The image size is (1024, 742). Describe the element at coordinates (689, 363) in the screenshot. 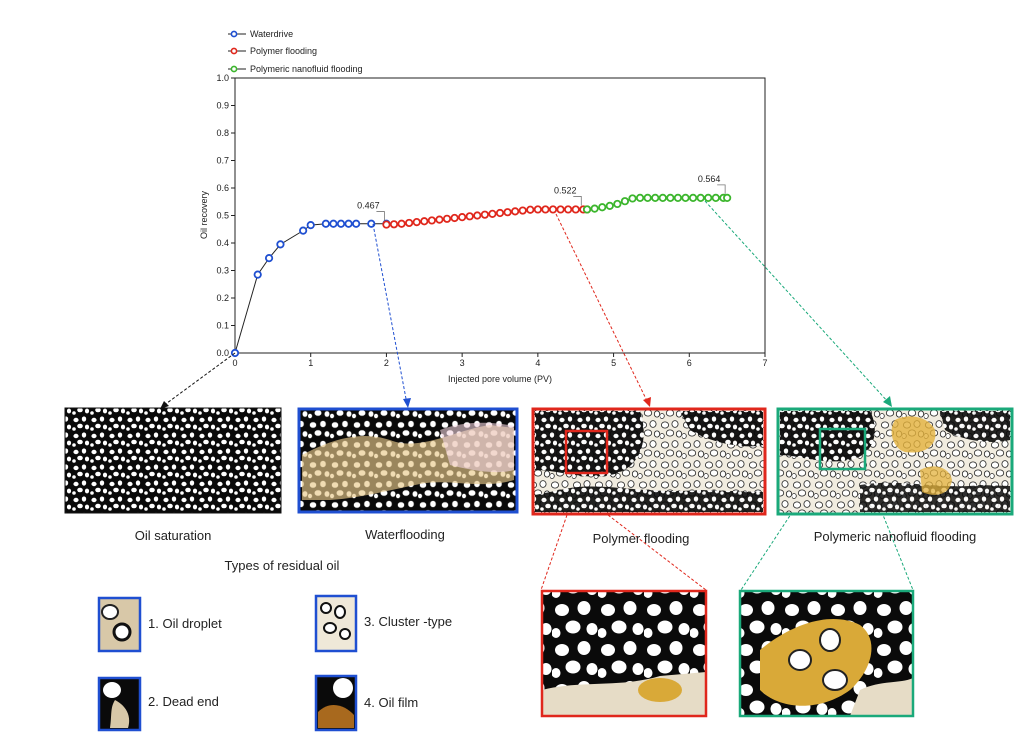

I see `x-tick-label: 6` at that location.